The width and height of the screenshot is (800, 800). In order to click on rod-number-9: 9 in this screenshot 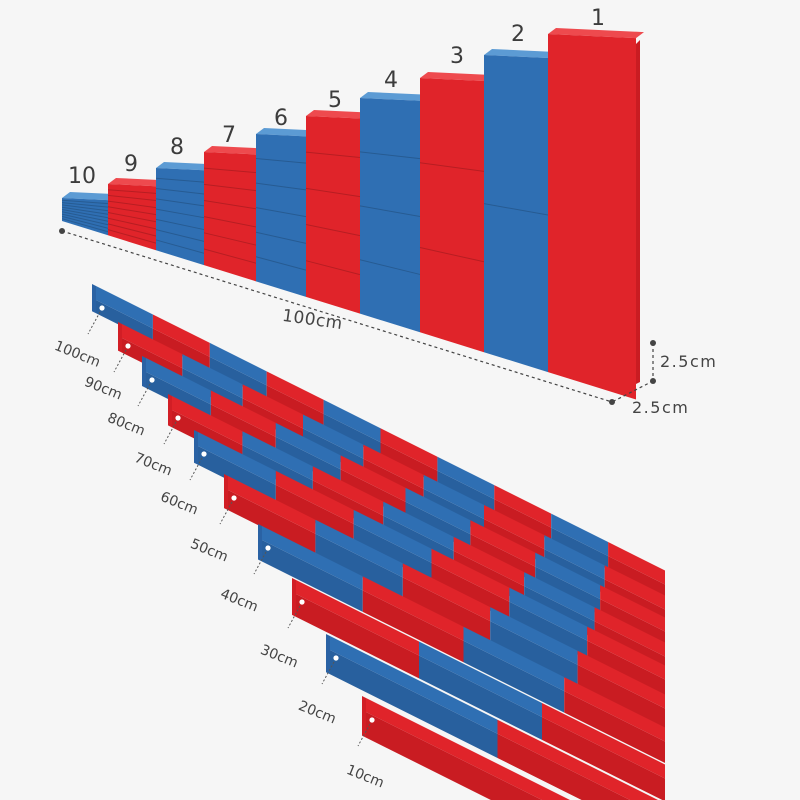, I will do `click(131, 164)`.